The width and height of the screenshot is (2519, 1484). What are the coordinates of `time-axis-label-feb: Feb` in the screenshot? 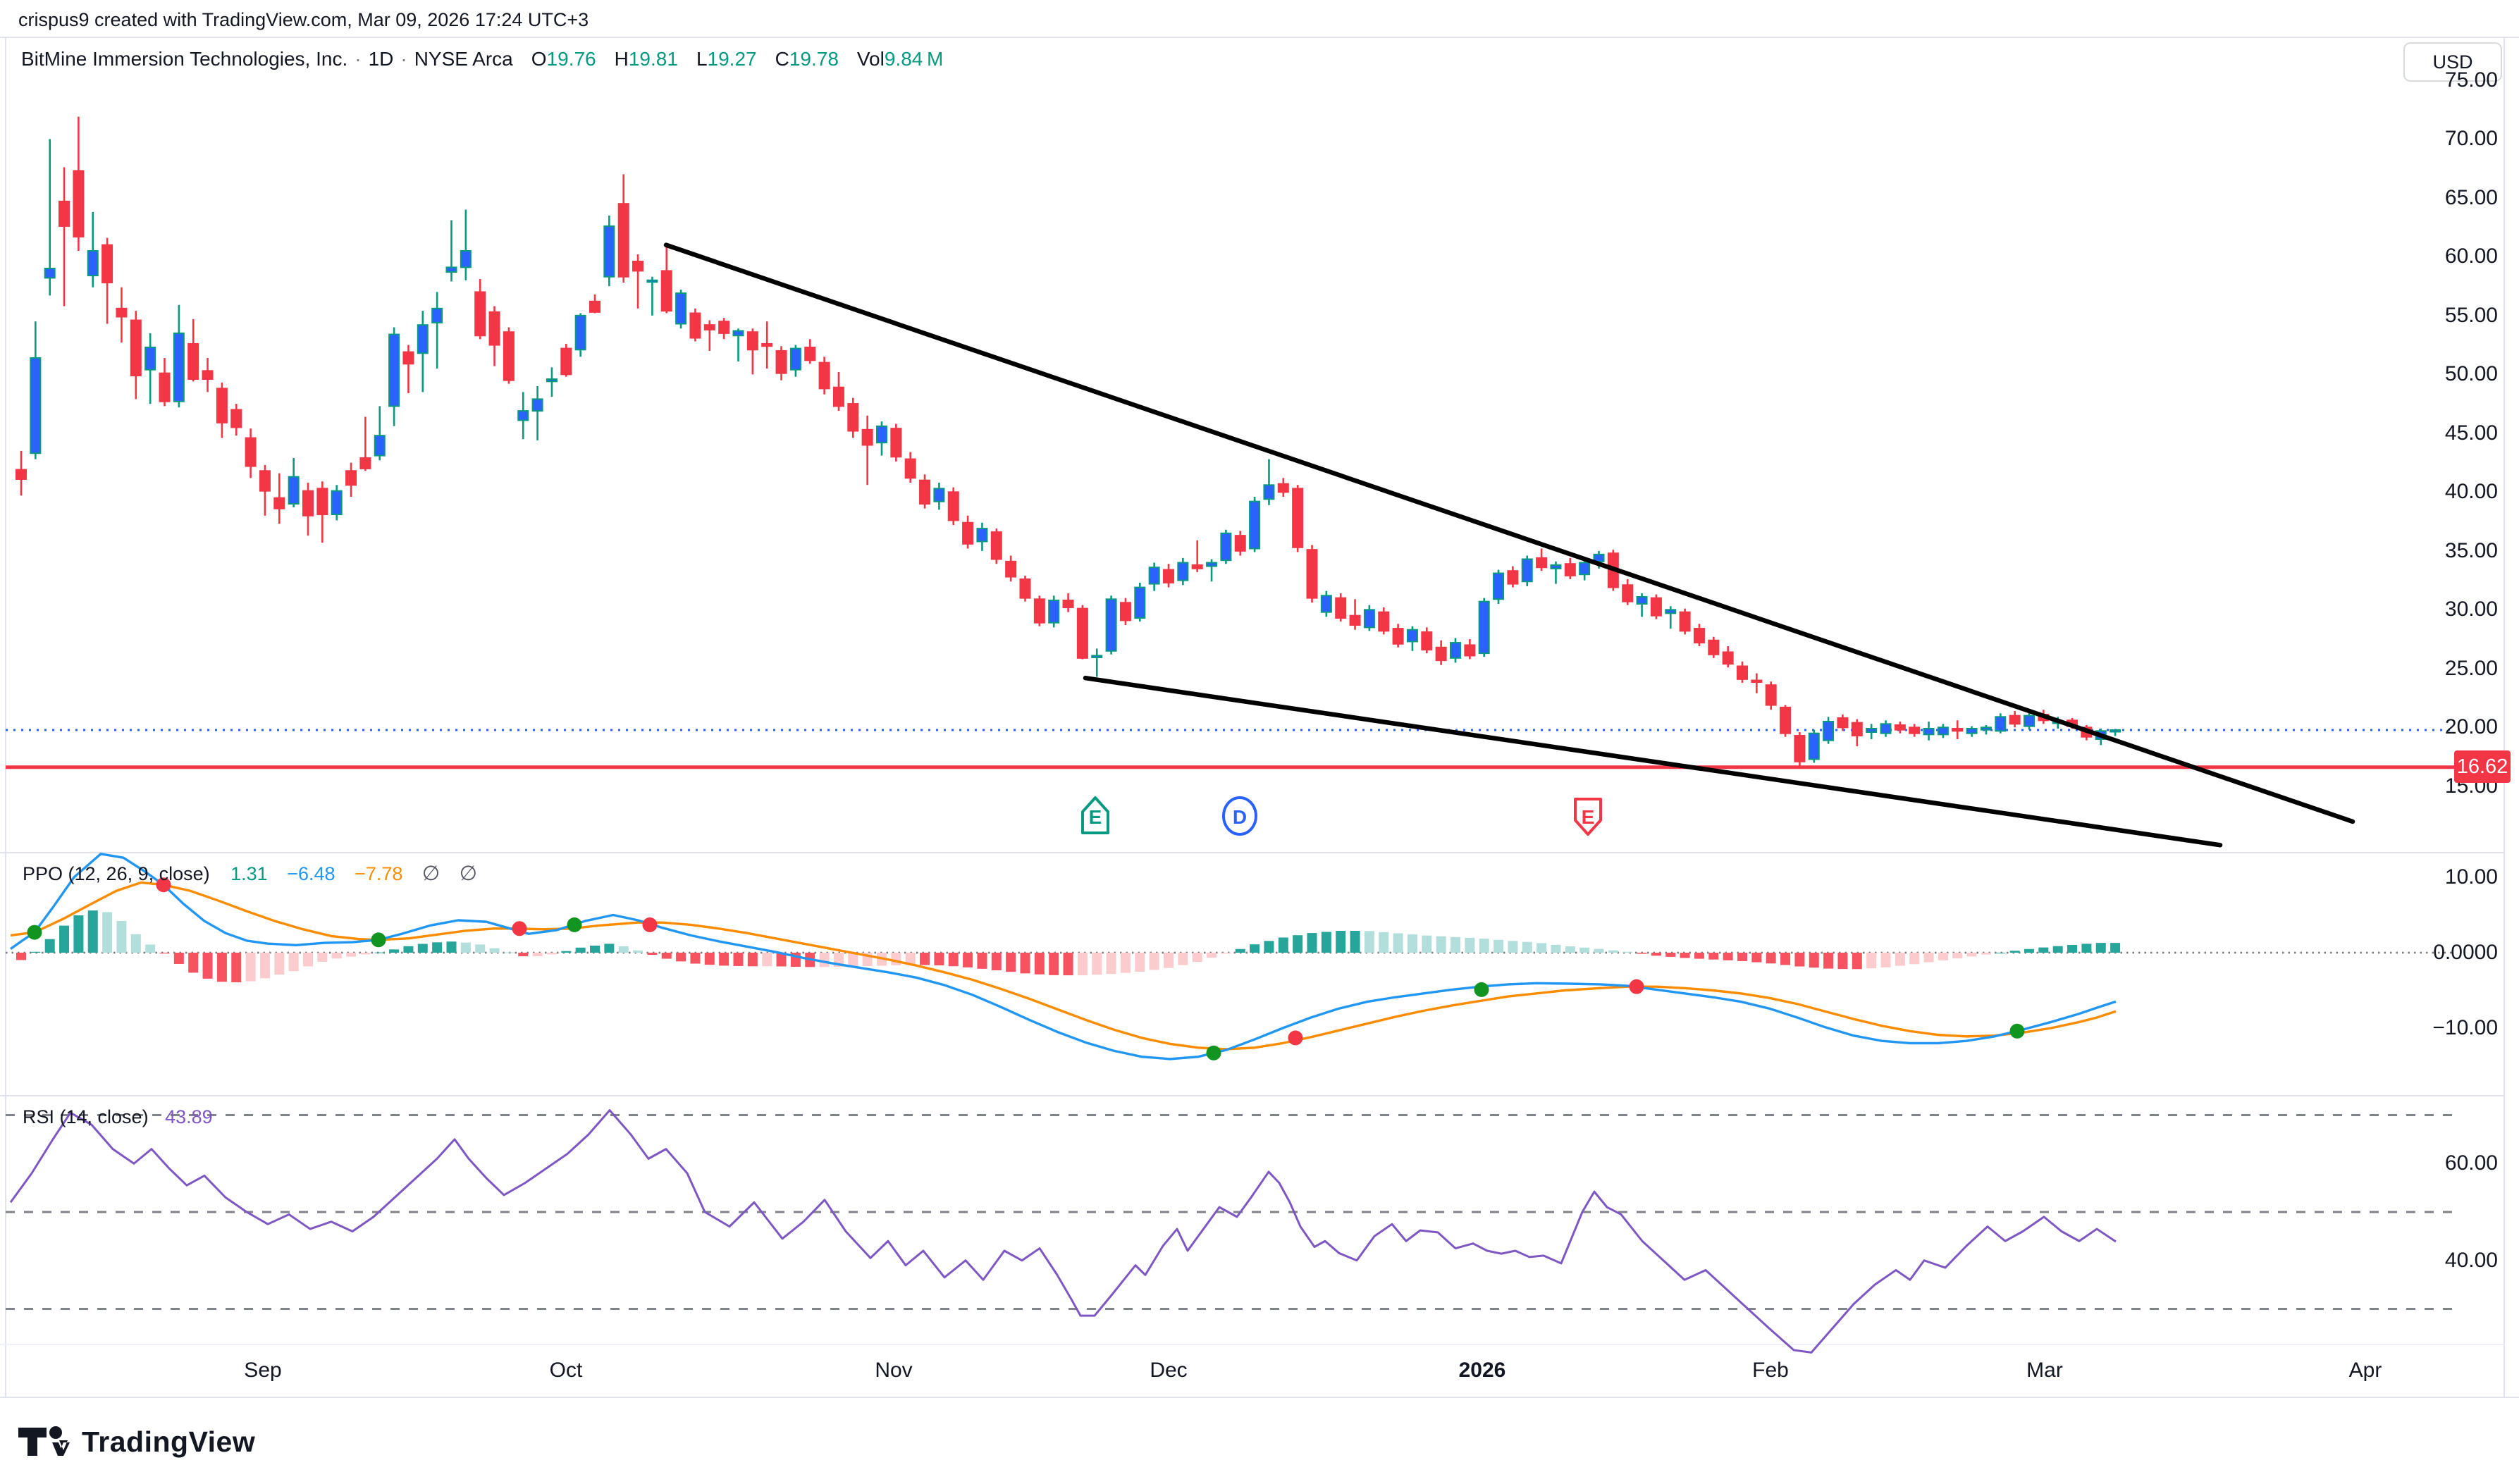 It's located at (1770, 1370).